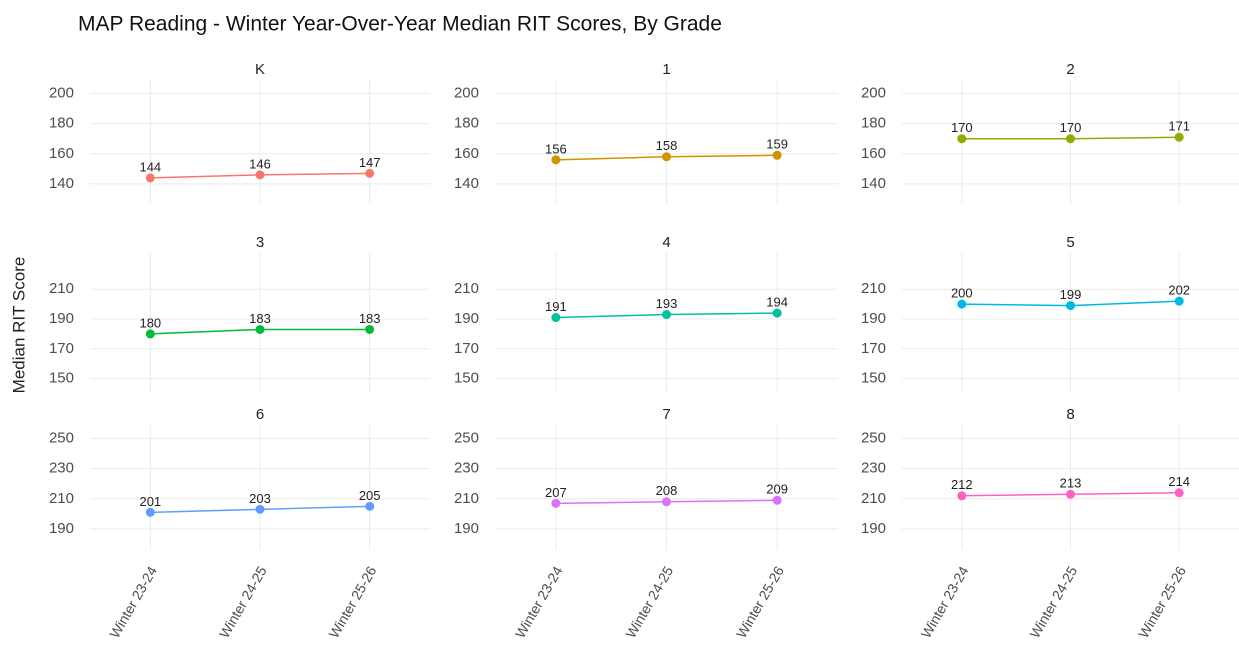 The image size is (1239, 665). What do you see at coordinates (1071, 483) in the screenshot?
I see `data-label: 213` at bounding box center [1071, 483].